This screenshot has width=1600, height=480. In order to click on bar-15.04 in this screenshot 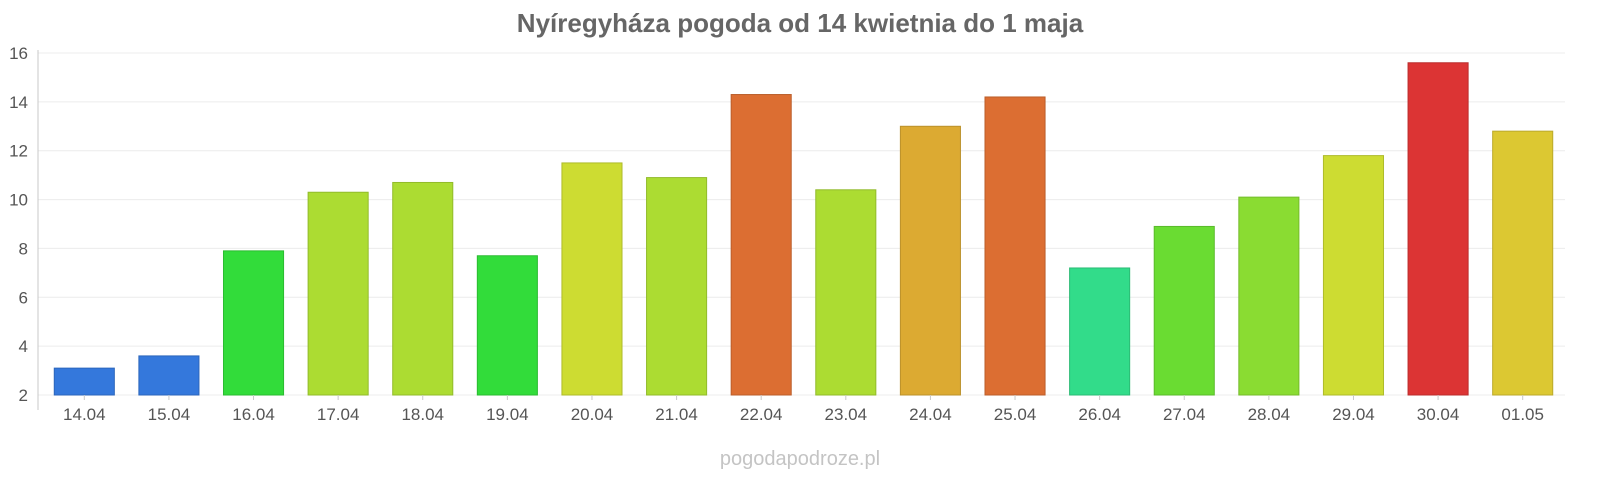, I will do `click(169, 375)`.